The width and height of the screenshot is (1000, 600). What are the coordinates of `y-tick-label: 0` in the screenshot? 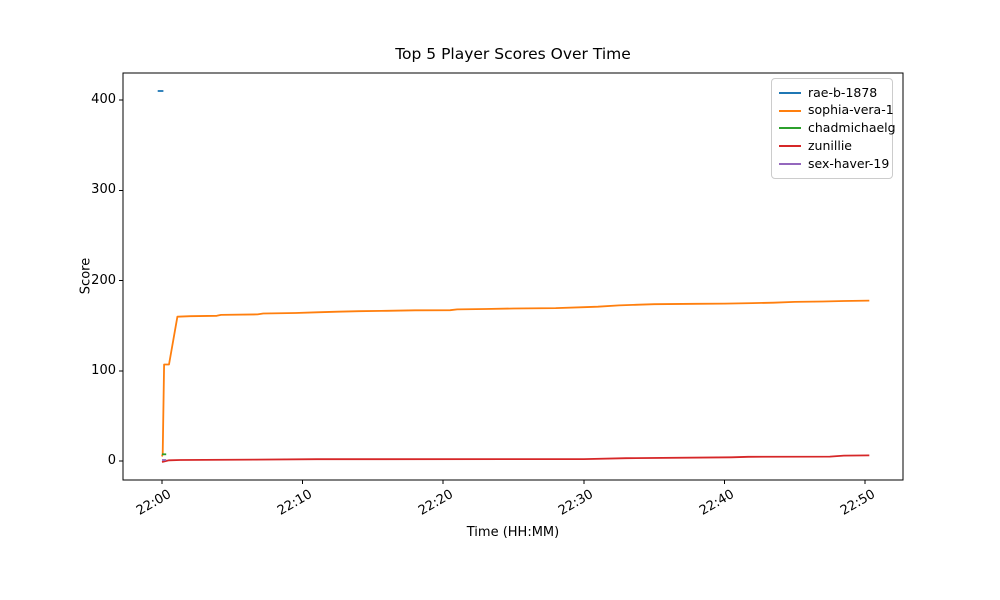 It's located at (111, 461).